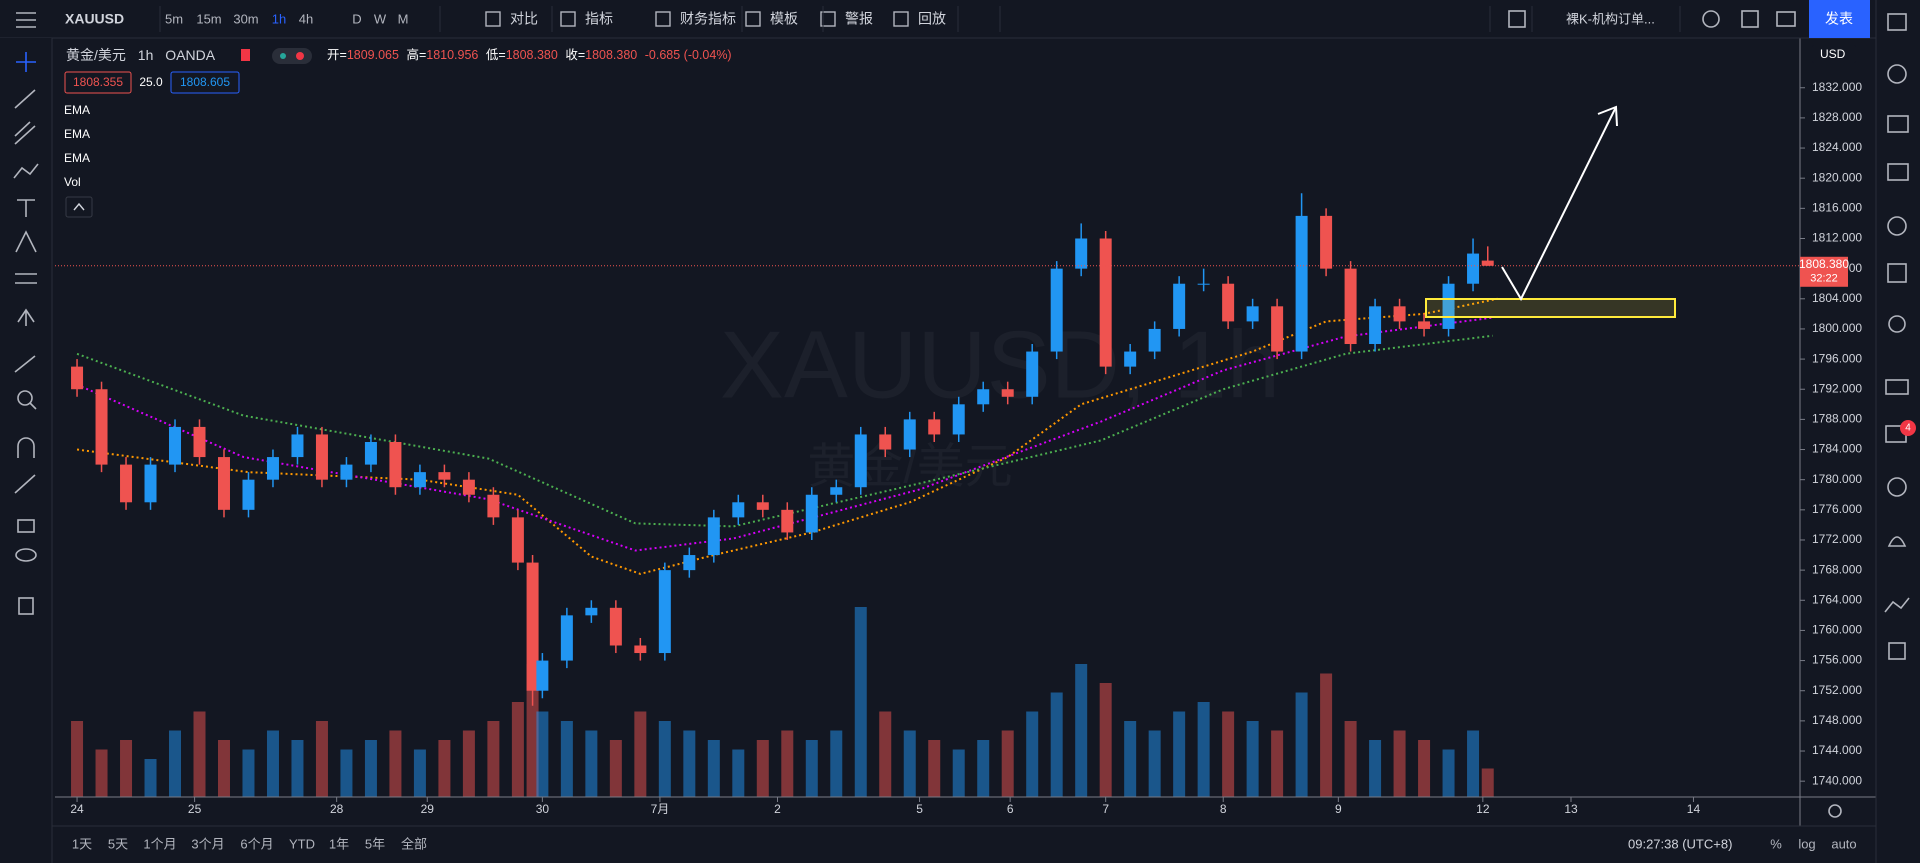 The image size is (1920, 863). I want to click on collapse-button, so click(79, 207).